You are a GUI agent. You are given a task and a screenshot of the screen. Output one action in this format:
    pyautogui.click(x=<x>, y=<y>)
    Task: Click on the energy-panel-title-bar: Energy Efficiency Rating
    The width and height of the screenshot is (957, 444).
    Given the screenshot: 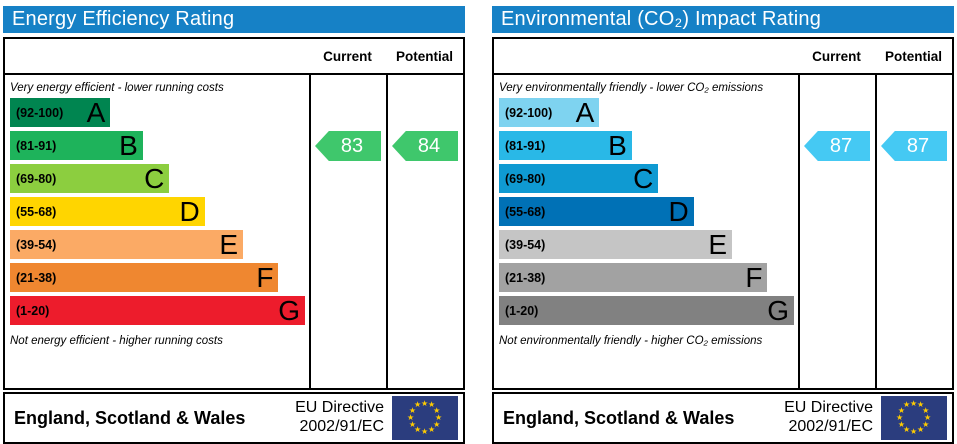 What is the action you would take?
    pyautogui.click(x=234, y=19)
    